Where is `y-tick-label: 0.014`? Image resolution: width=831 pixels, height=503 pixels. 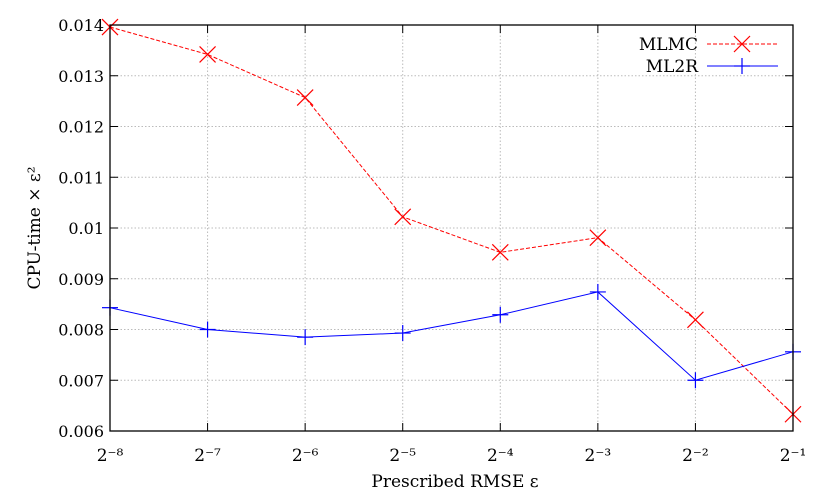 y-tick-label: 0.014 is located at coordinates (81, 25).